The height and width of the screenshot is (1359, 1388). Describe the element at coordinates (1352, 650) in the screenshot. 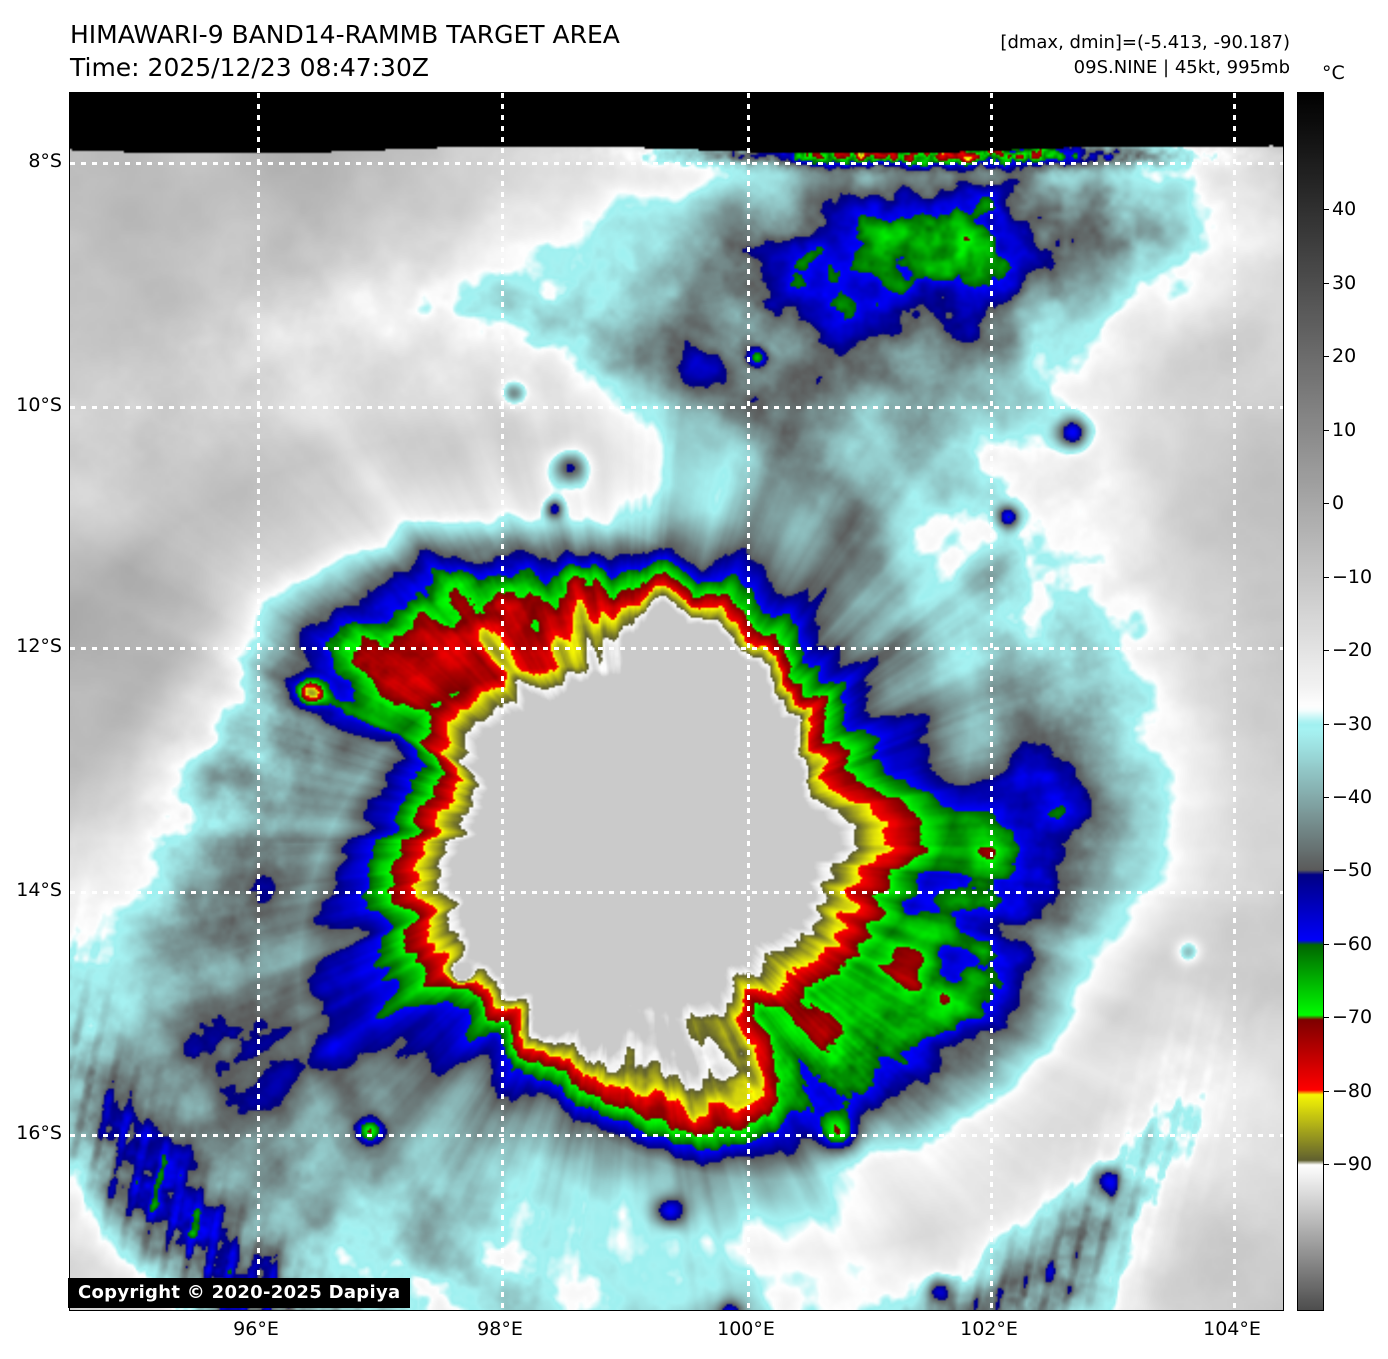

I see `colorbar-tick-label: −20` at that location.